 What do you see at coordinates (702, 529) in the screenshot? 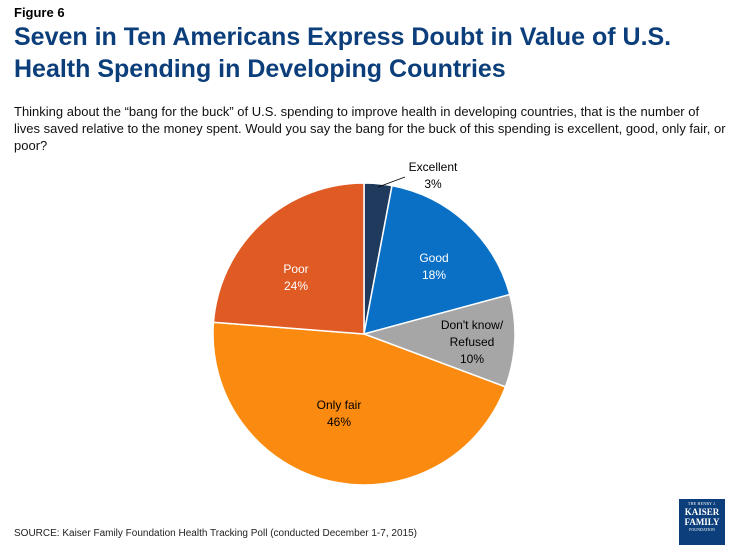
I see `logo-line-4: FOUNDATION` at bounding box center [702, 529].